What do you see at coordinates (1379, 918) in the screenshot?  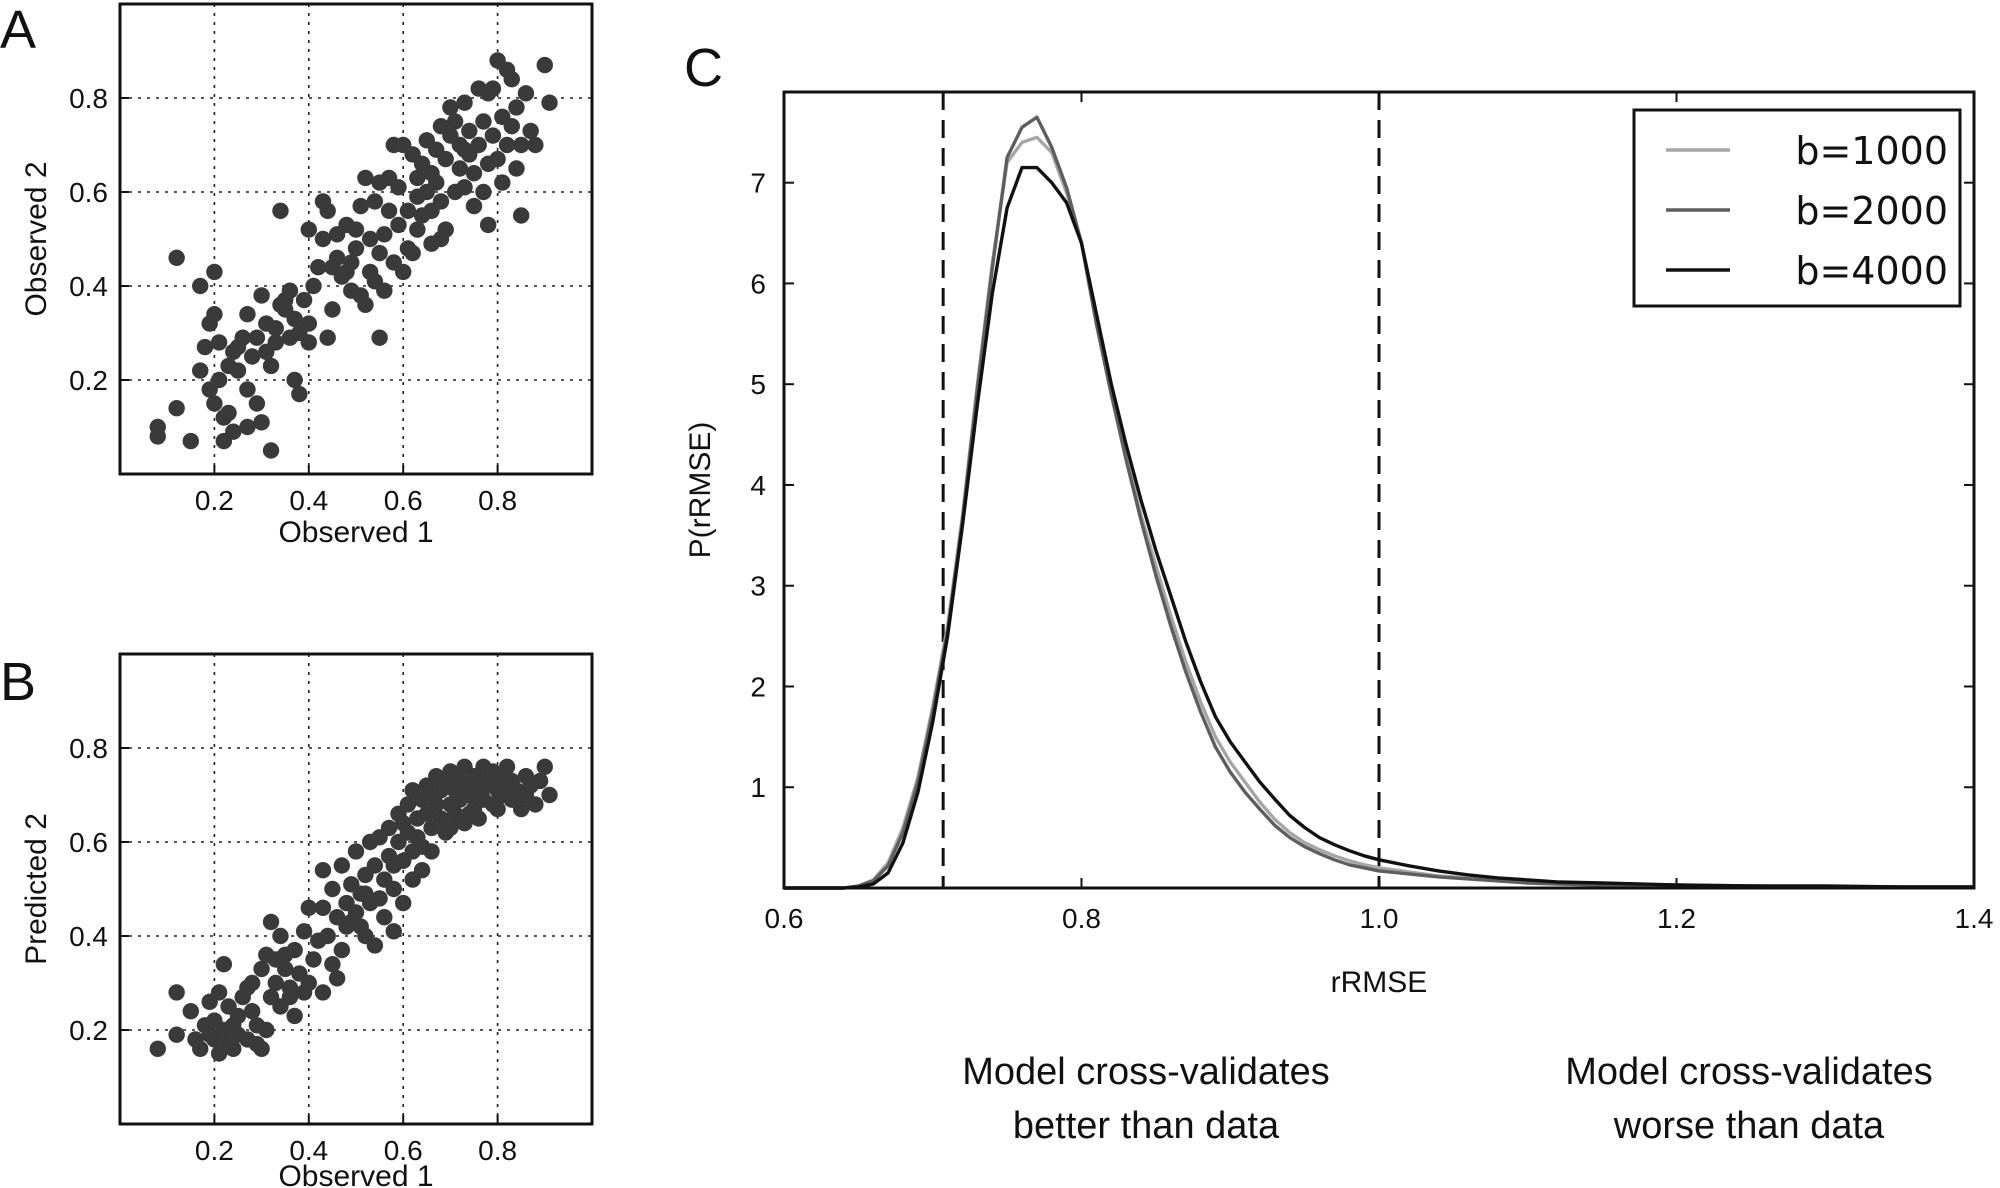 I see `x-tick-label: 1.0` at bounding box center [1379, 918].